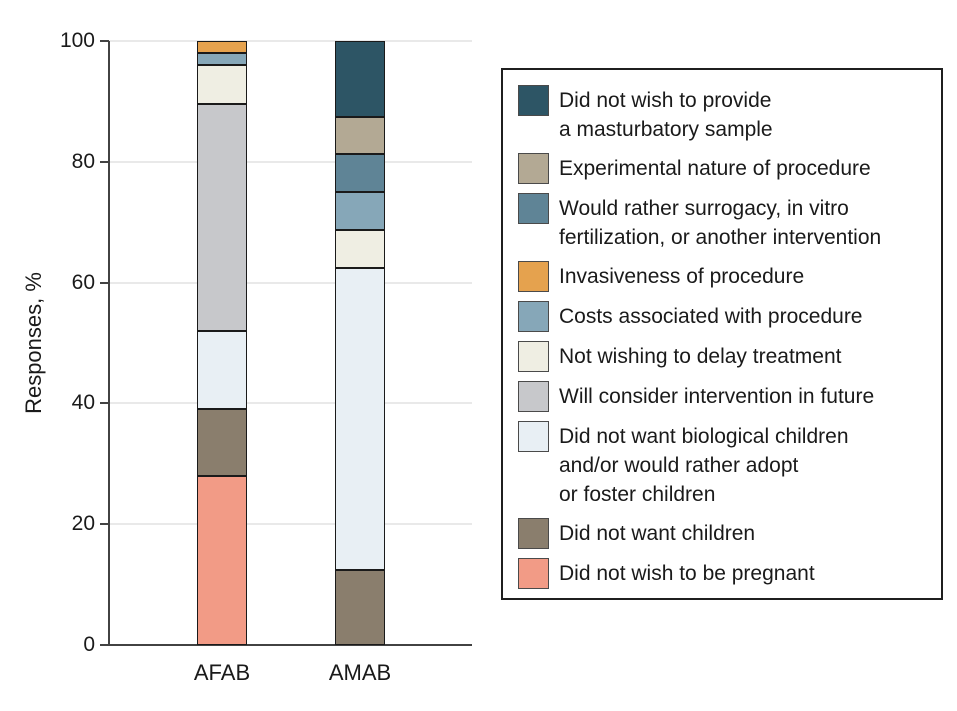  I want to click on x-axis-line, so click(286, 645).